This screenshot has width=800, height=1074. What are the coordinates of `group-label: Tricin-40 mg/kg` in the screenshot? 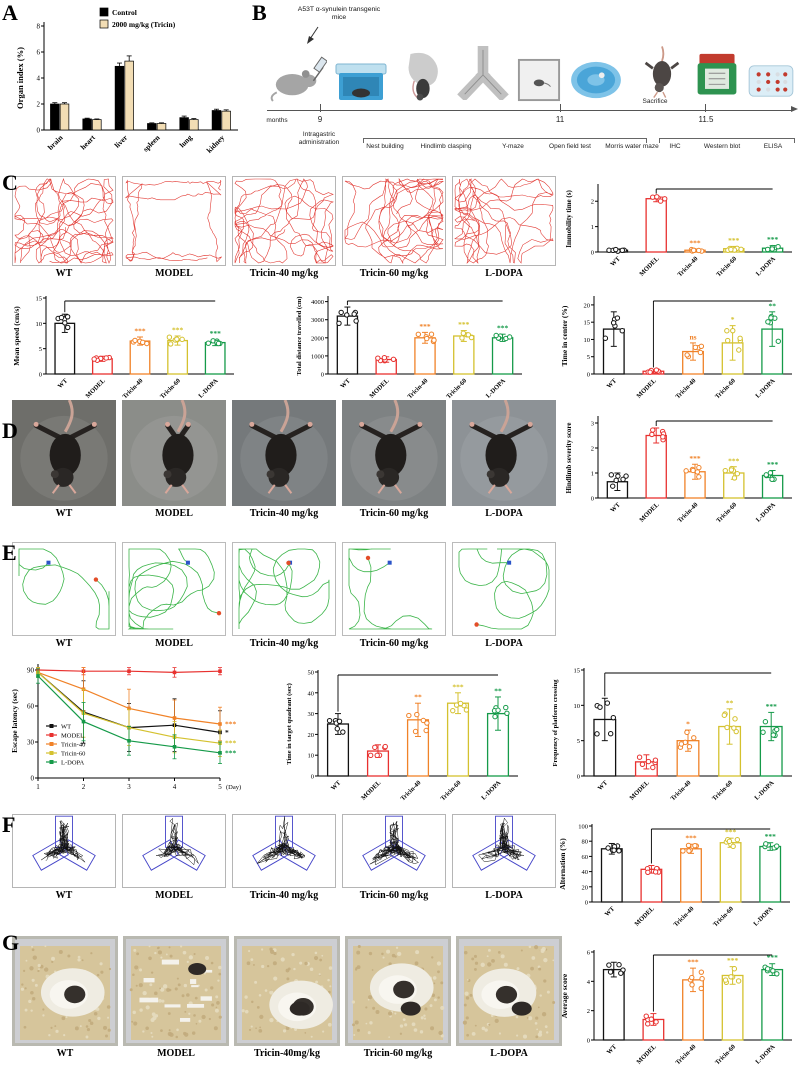 It's located at (284, 273).